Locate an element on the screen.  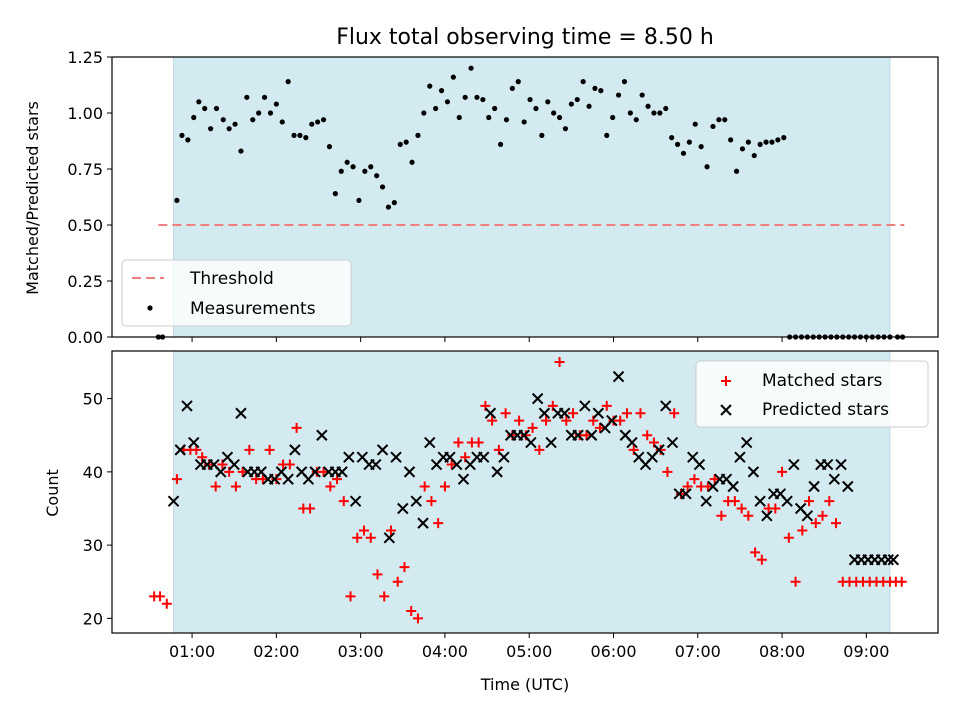
y-tick-label: 0.25 is located at coordinates (85, 281).